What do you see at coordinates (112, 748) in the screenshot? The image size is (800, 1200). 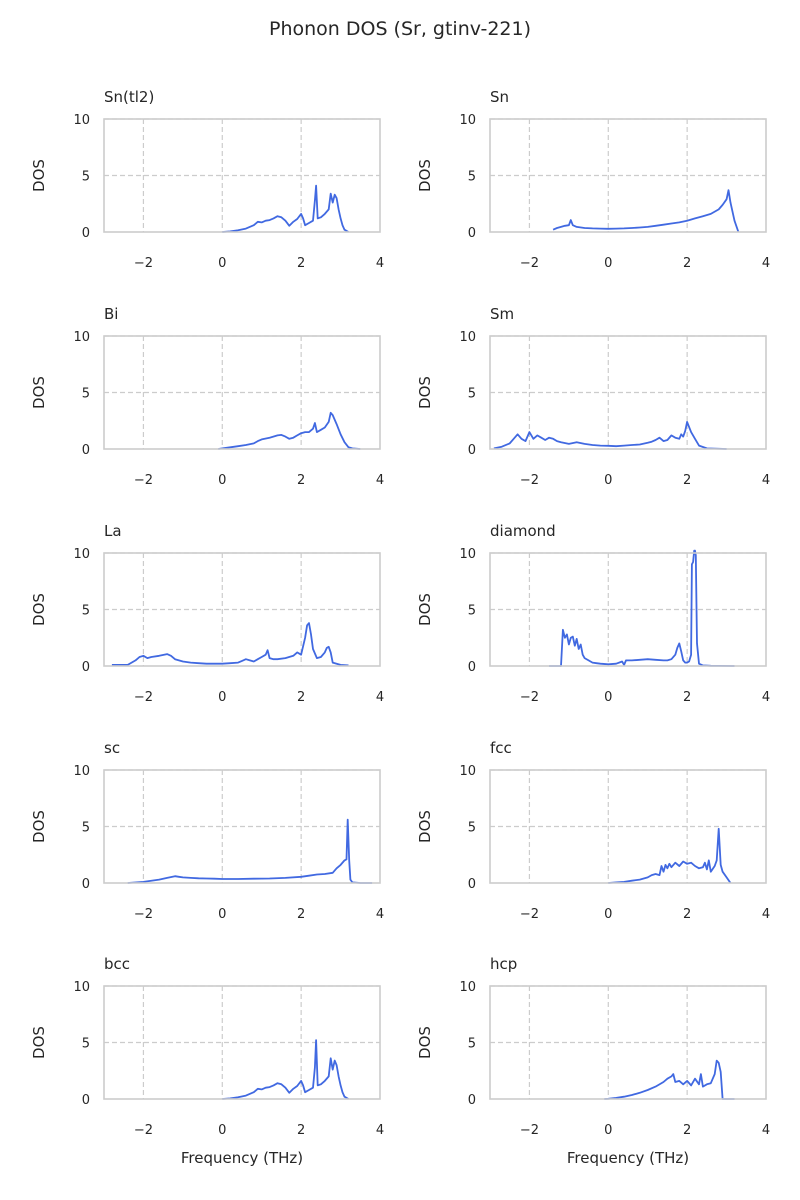 I see `subplot-title: sc` at bounding box center [112, 748].